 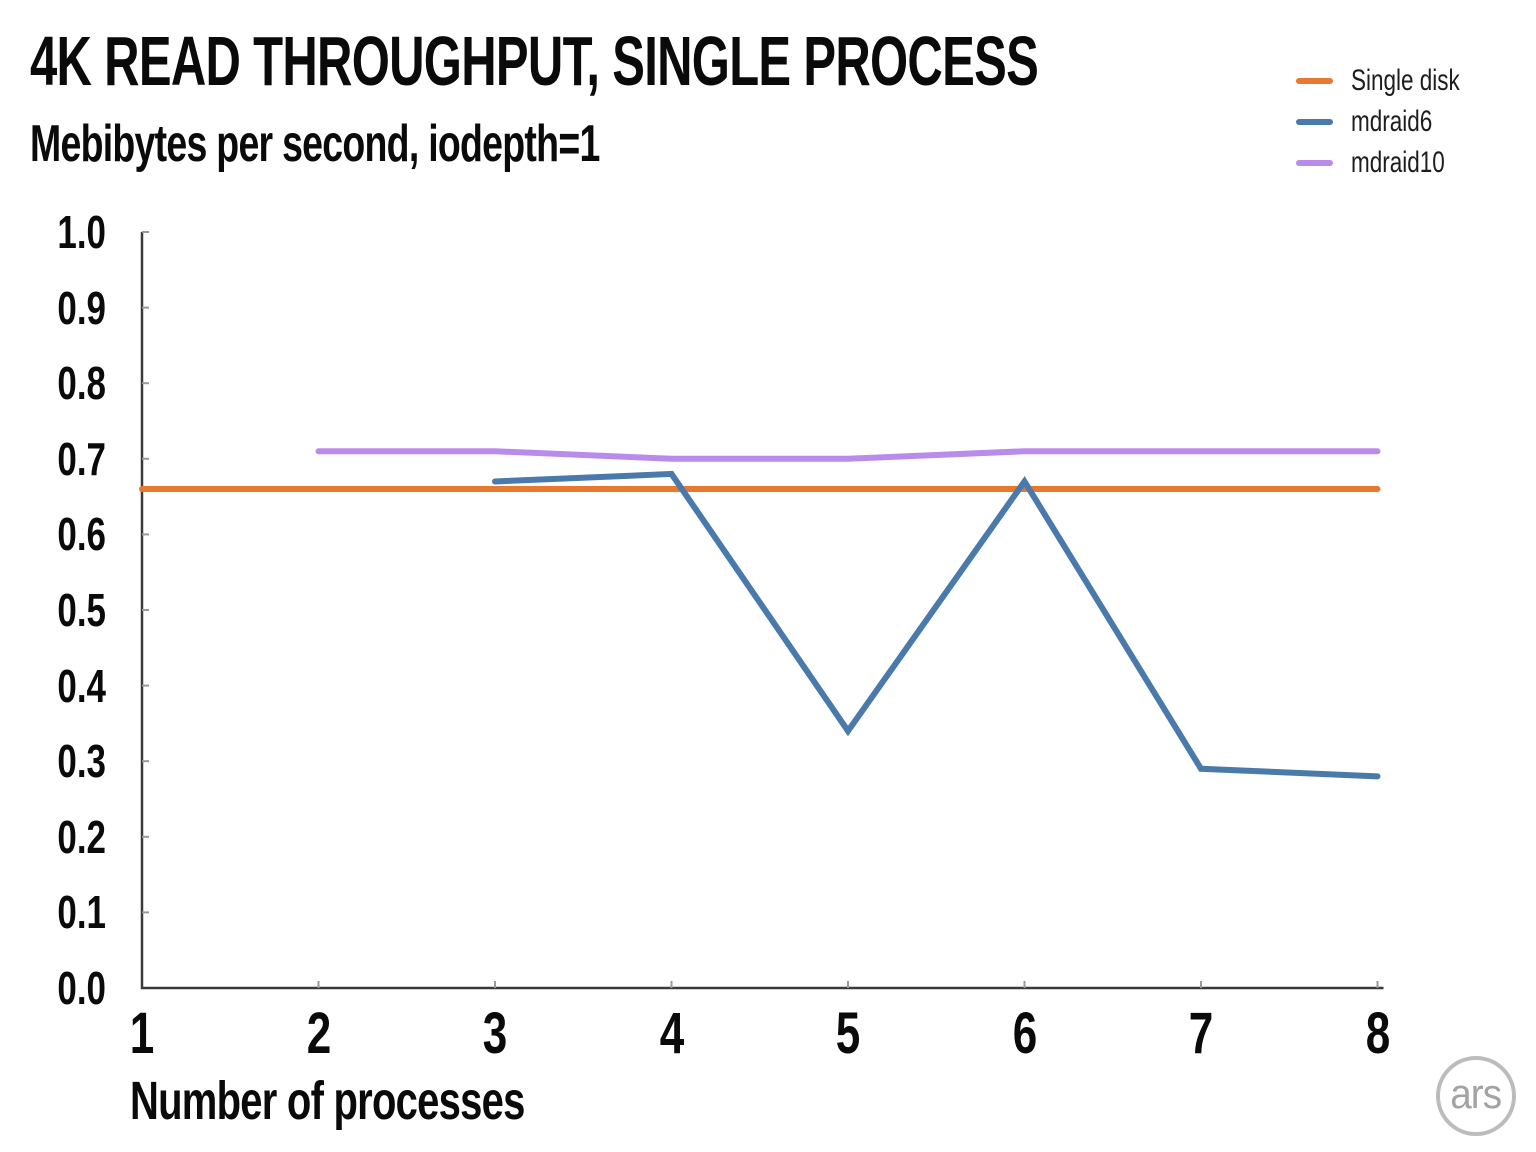 I want to click on y-tick-label-1.0: 1.0, so click(x=81, y=232).